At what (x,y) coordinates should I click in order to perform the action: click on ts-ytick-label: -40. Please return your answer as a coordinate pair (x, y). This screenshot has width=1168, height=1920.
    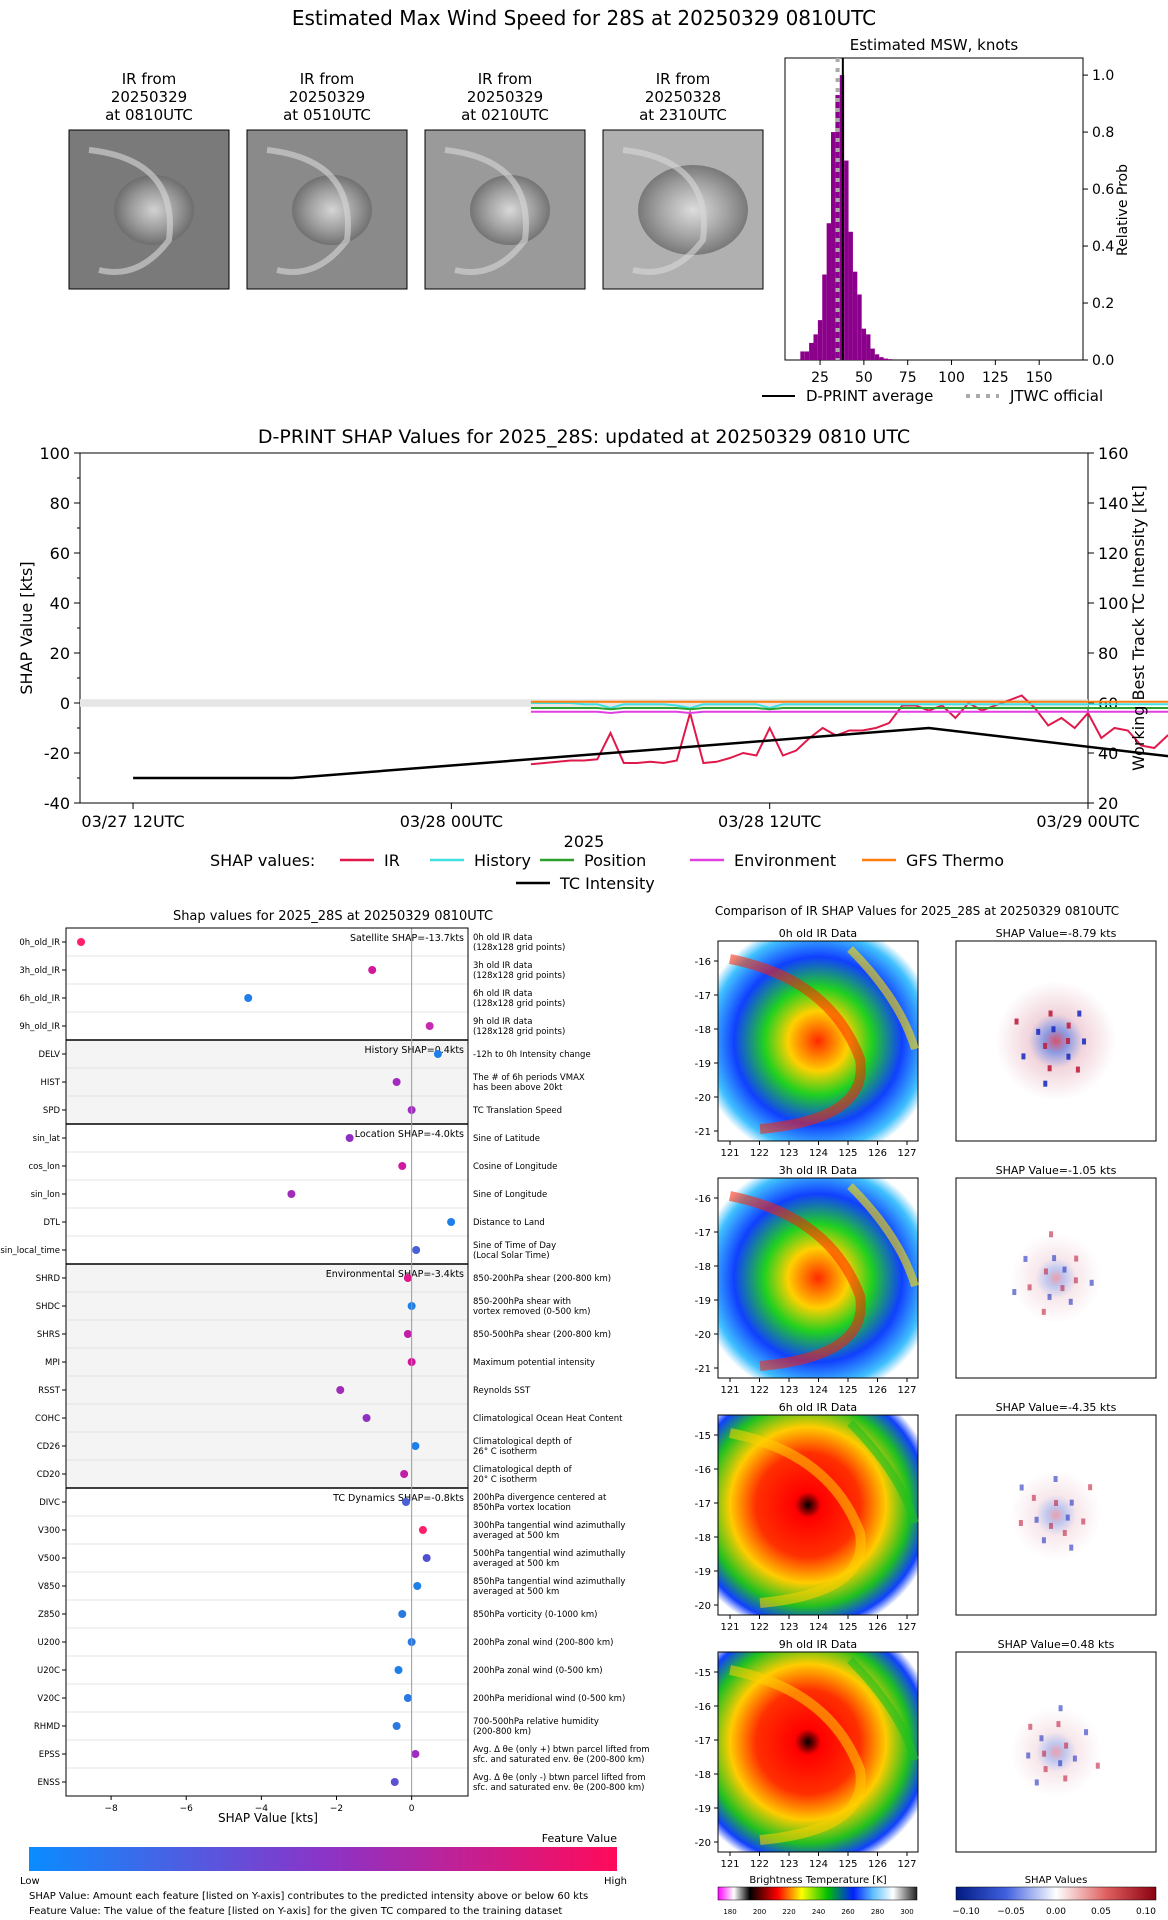
    Looking at the image, I should click on (57, 803).